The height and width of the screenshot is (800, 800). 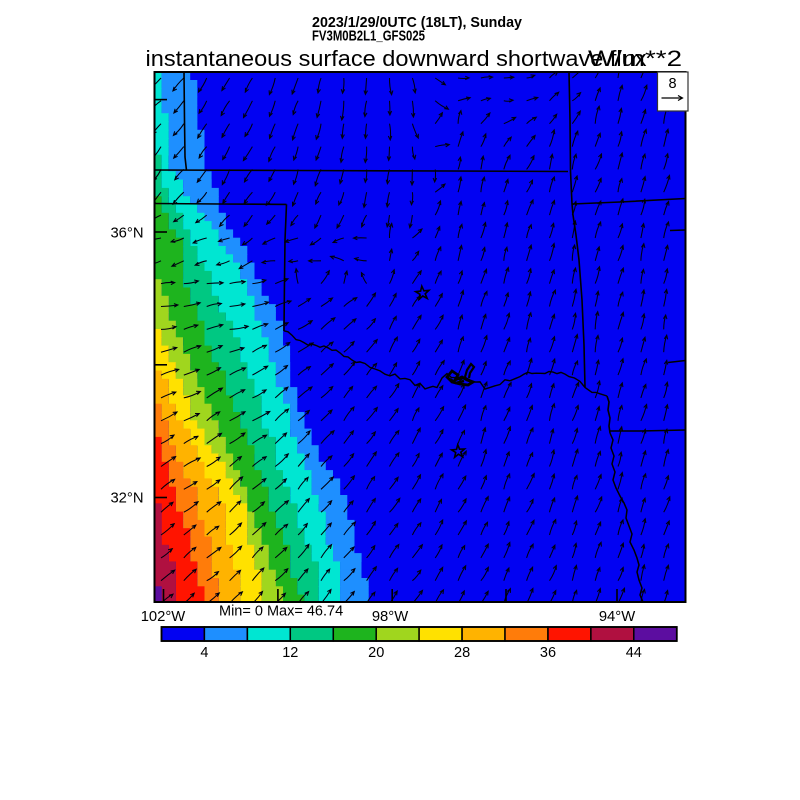 I want to click on svg-text: 28, so click(x=462, y=653).